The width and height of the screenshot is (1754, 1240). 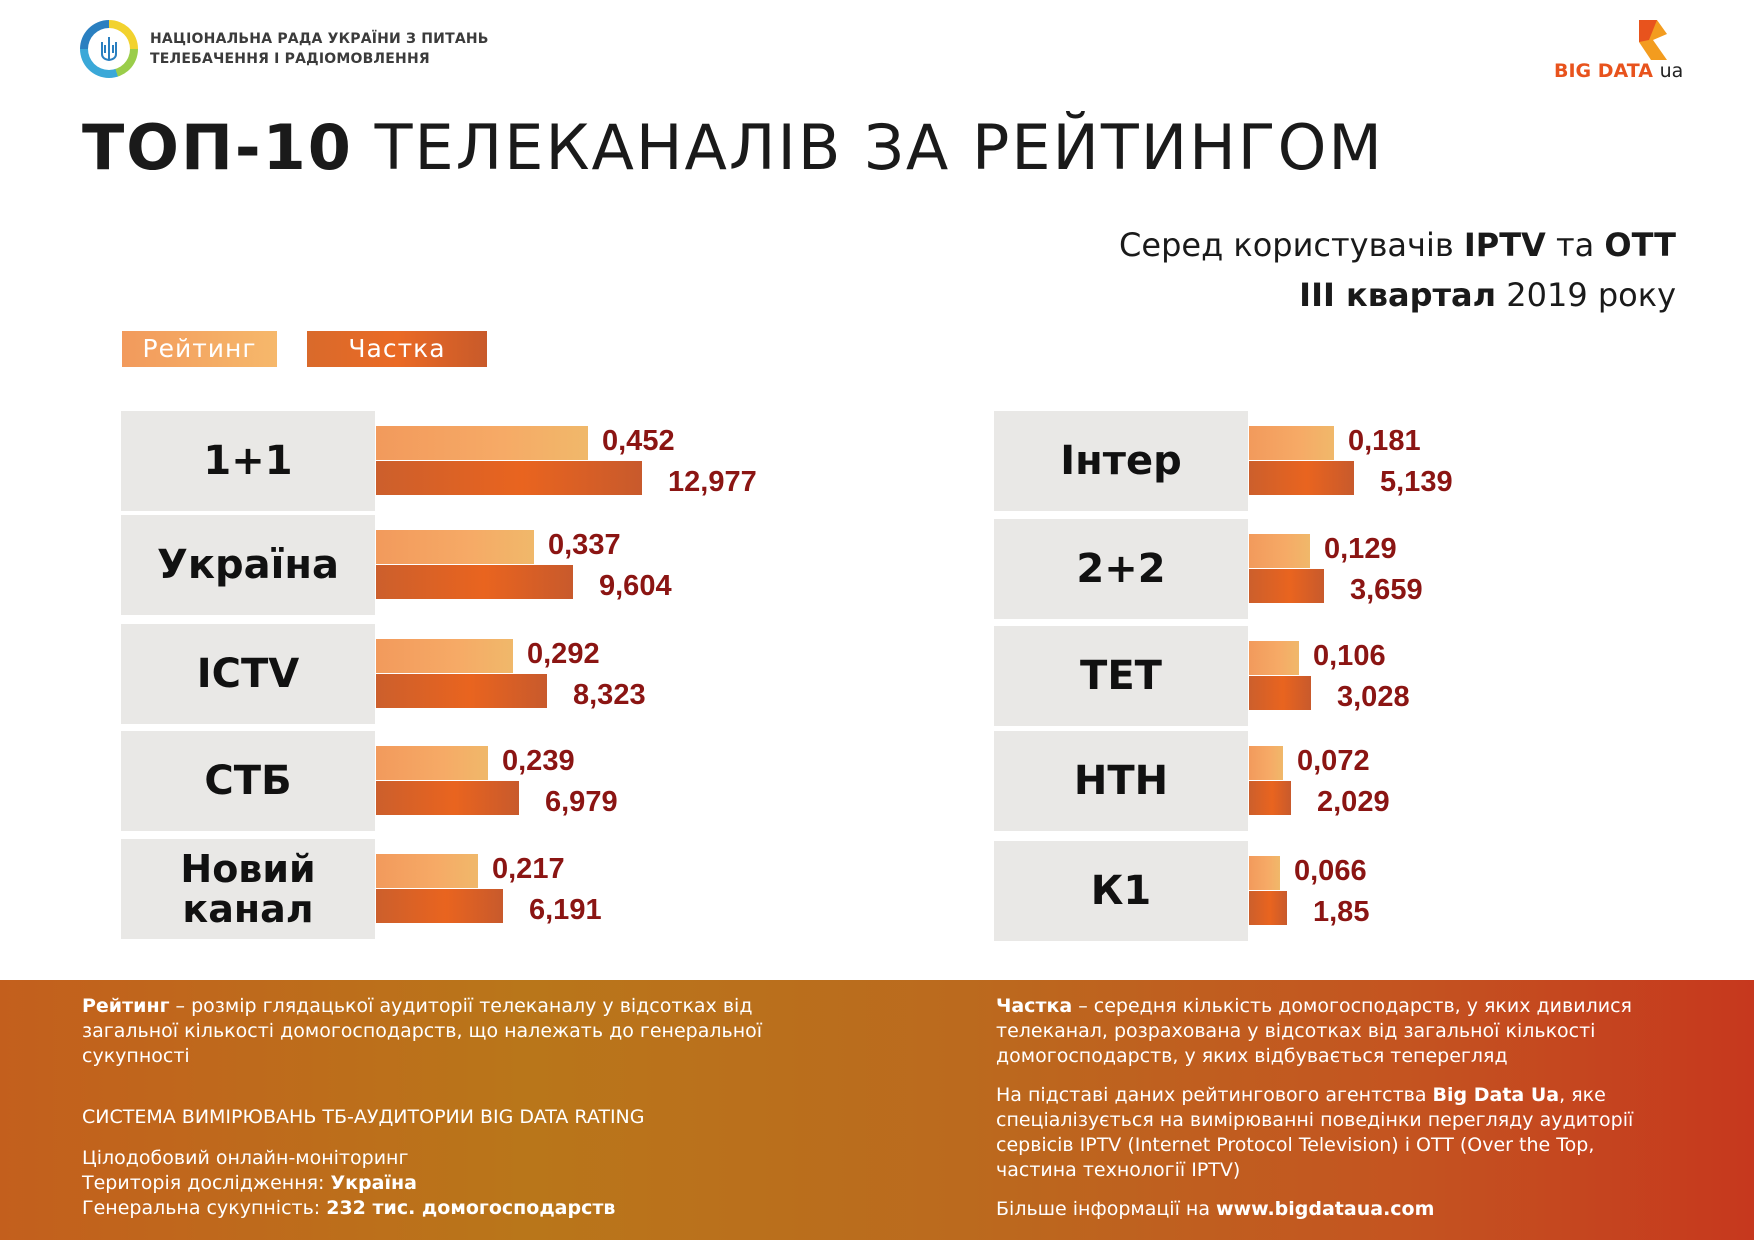 I want to click on share-value-label: 6,191, so click(x=565, y=910).